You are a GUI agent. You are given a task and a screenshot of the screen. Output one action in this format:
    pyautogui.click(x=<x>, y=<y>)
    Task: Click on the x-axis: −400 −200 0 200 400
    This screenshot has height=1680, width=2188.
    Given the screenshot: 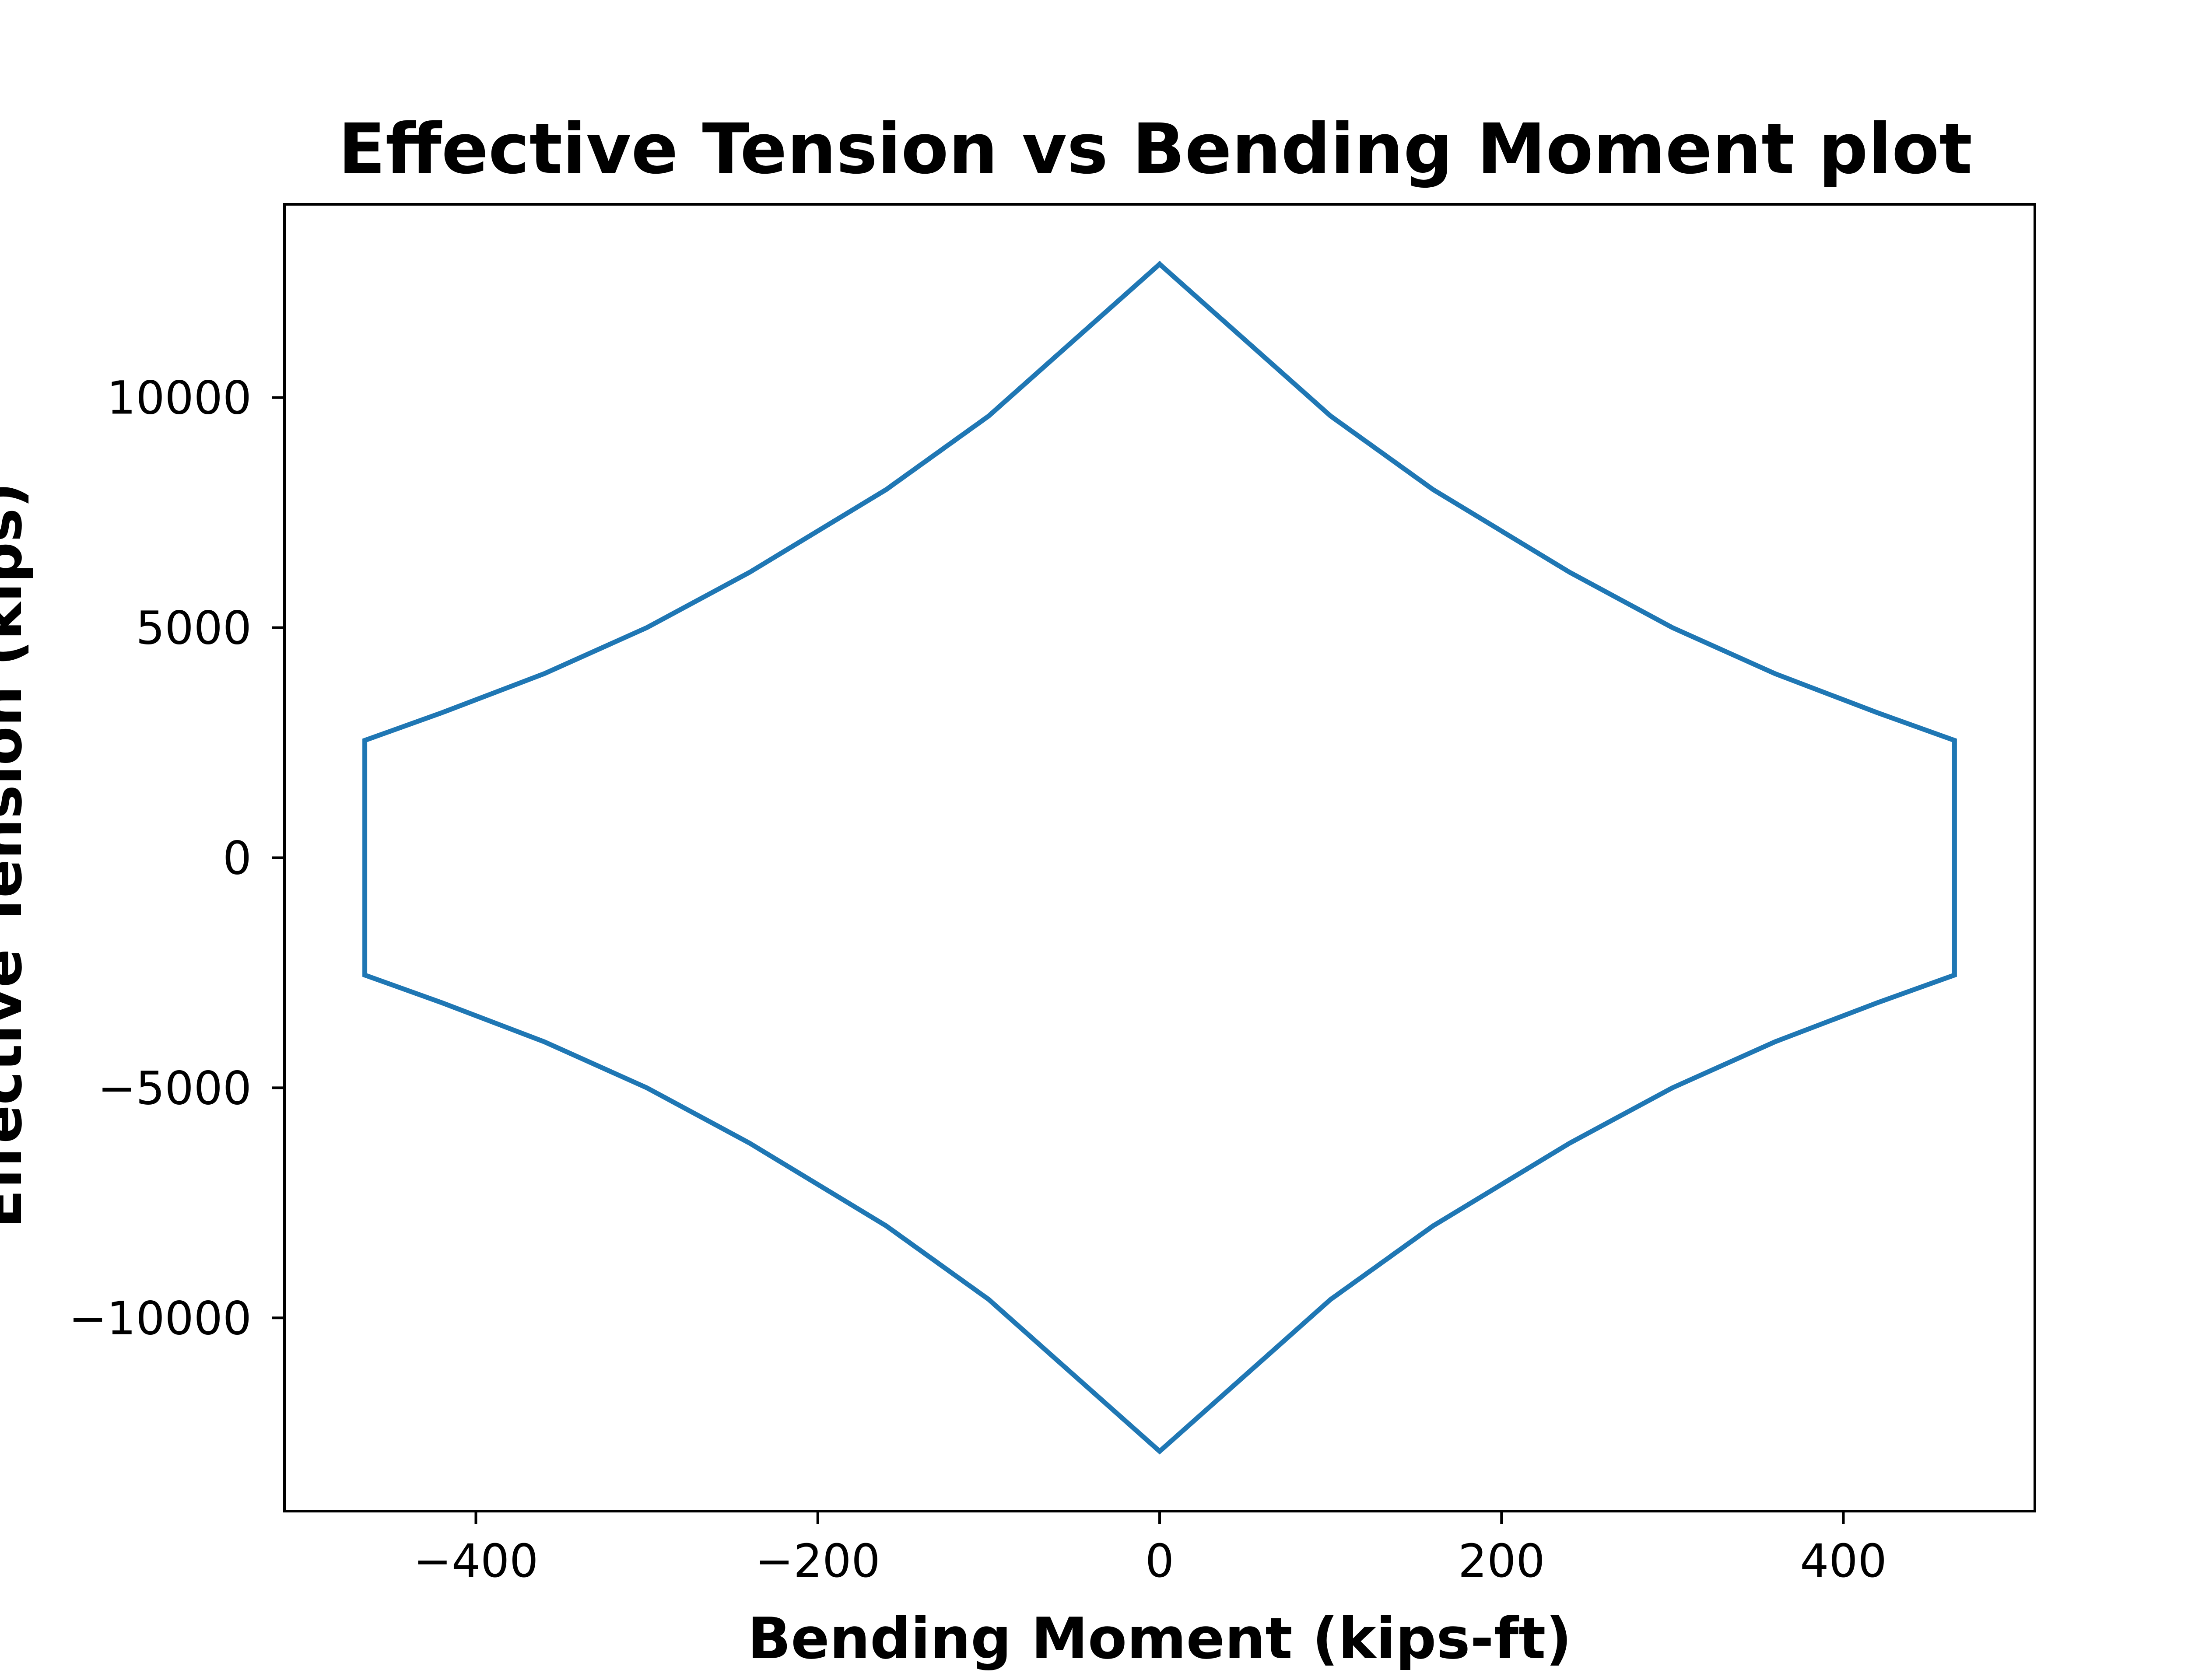 What is the action you would take?
    pyautogui.click(x=1150, y=1549)
    